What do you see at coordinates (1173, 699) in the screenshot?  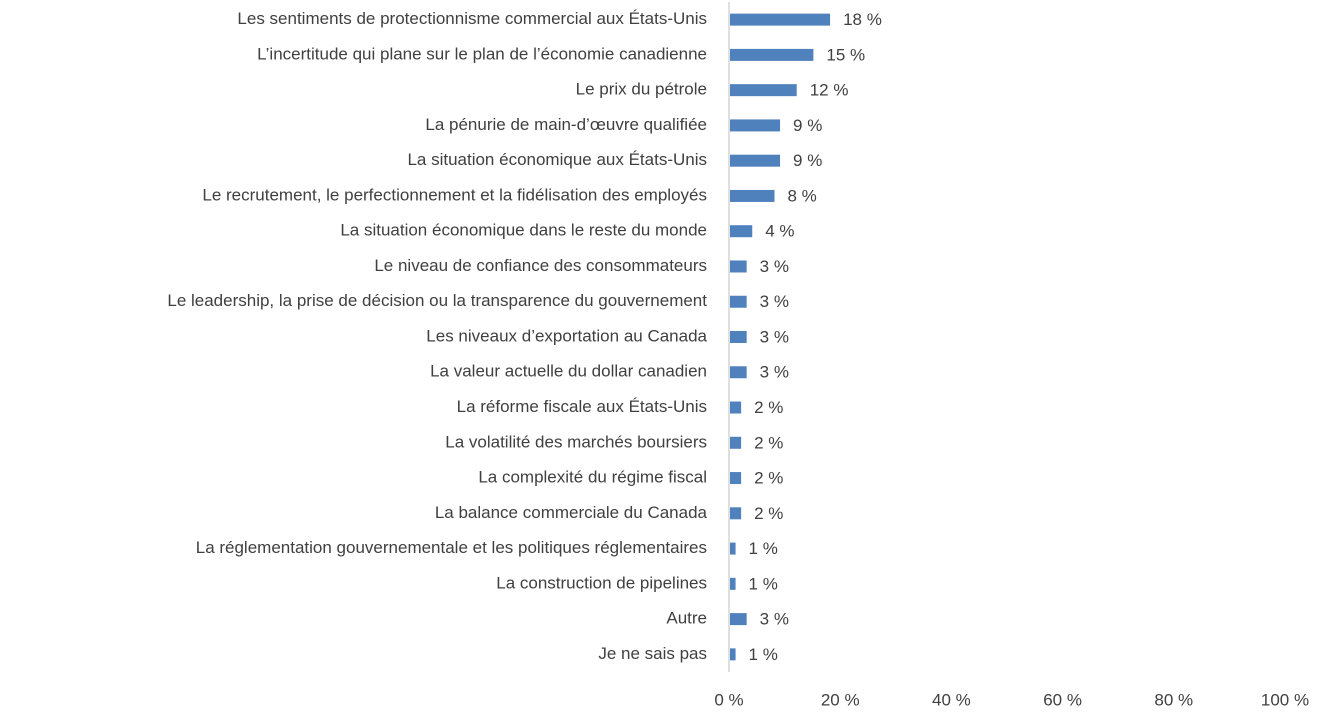 I see `x-tick-label: 80 %` at bounding box center [1173, 699].